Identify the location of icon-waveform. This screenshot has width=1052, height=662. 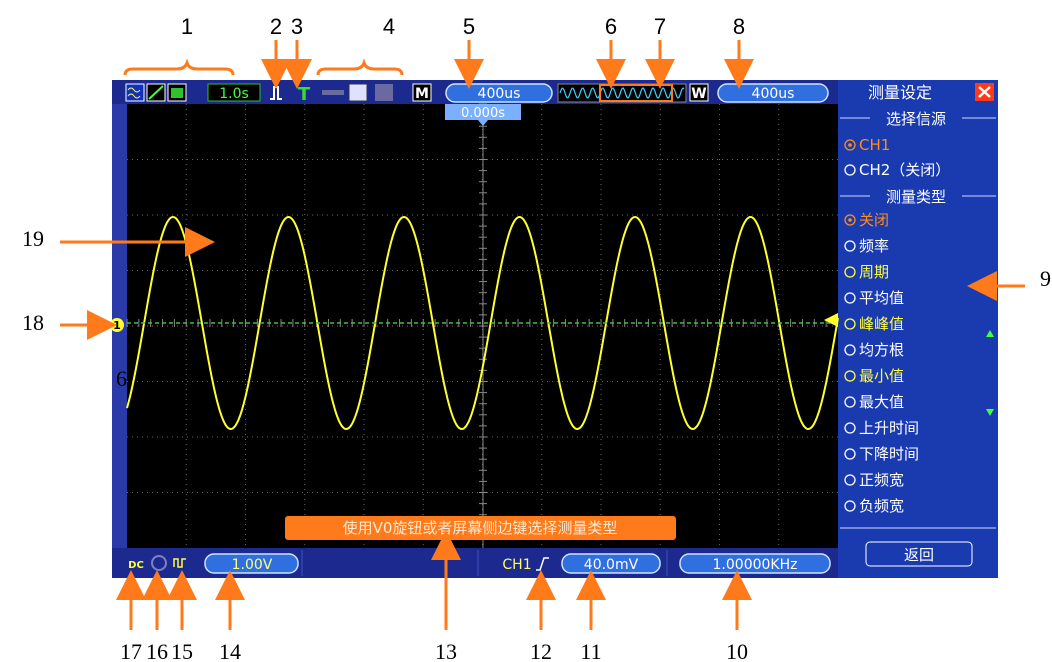
(135, 92).